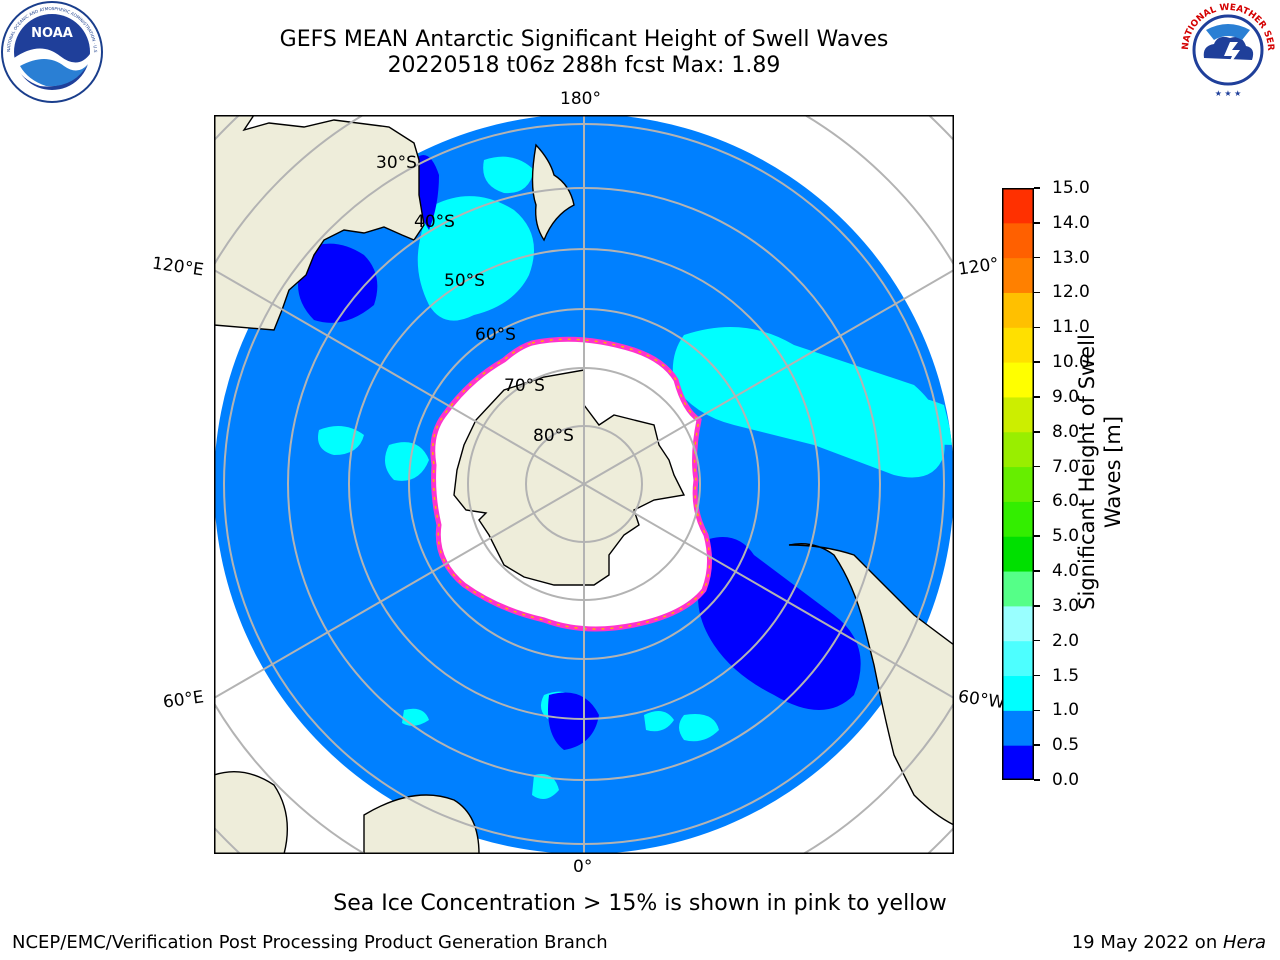 The width and height of the screenshot is (1280, 960). Describe the element at coordinates (1066, 396) in the screenshot. I see `colorbar-tick-label: 9.0` at that location.